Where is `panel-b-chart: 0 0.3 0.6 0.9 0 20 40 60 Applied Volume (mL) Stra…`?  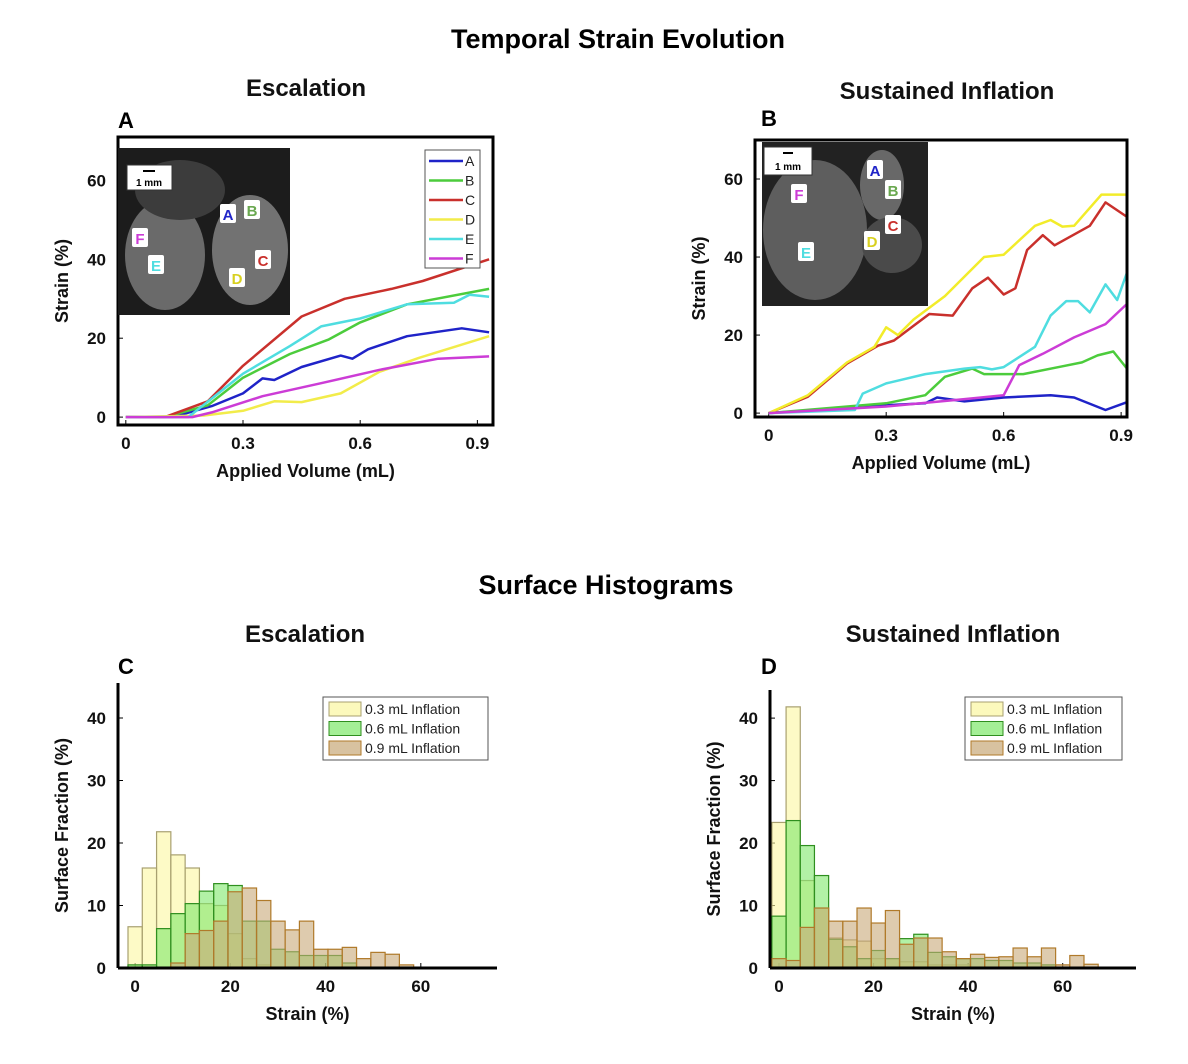
panel-b-chart: 0 0.3 0.6 0.9 0 20 40 60 Applied Volume (mL) Stra… is located at coordinates (911, 305).